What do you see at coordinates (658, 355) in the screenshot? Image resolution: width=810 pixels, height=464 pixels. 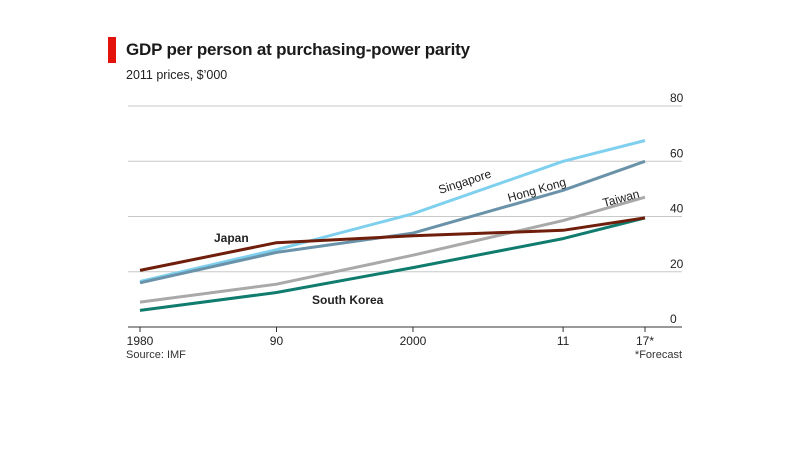 I see `forecast-note: *Forecast` at bounding box center [658, 355].